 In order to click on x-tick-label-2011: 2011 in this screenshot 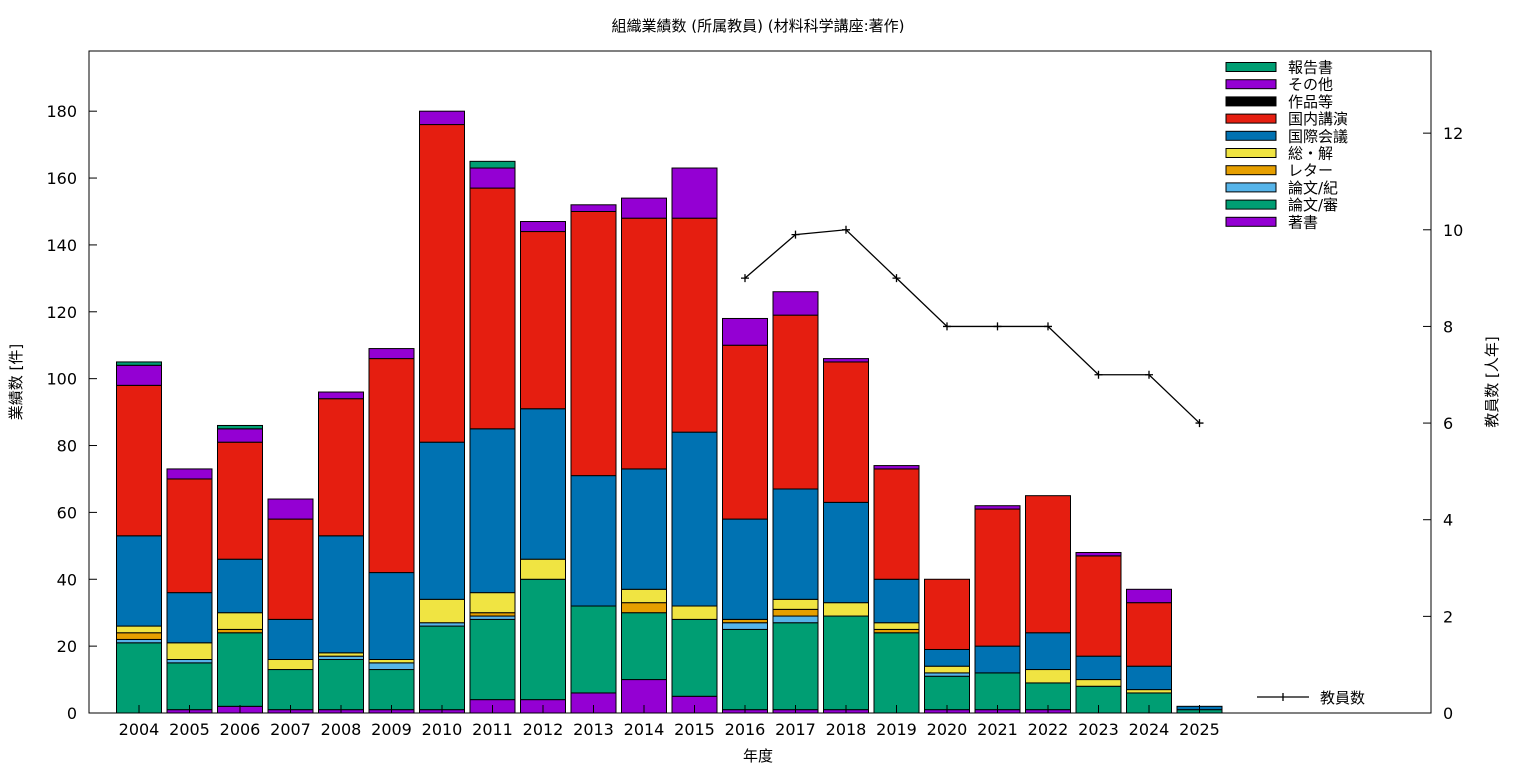, I will do `click(492, 729)`.